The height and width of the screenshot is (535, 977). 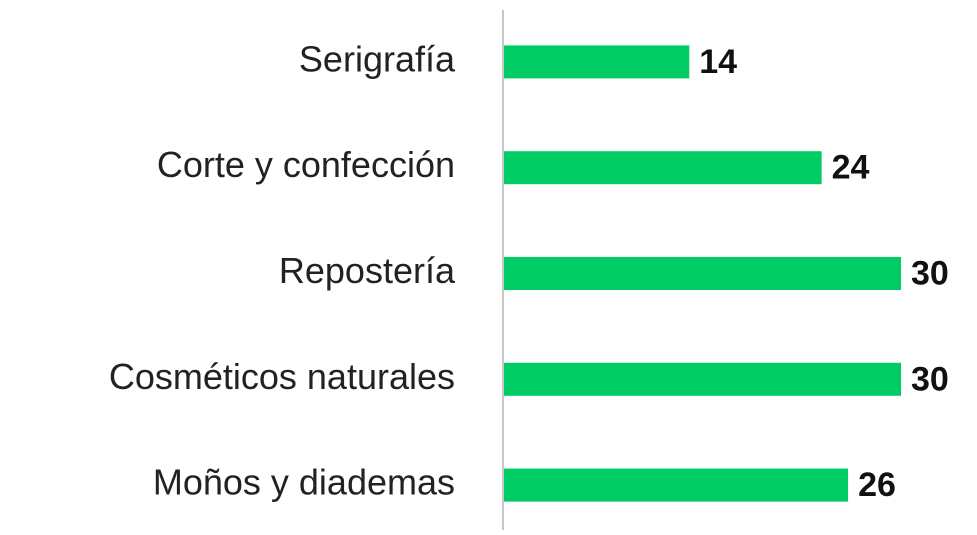 What do you see at coordinates (377, 58) in the screenshot?
I see `category-label: Serigrafía` at bounding box center [377, 58].